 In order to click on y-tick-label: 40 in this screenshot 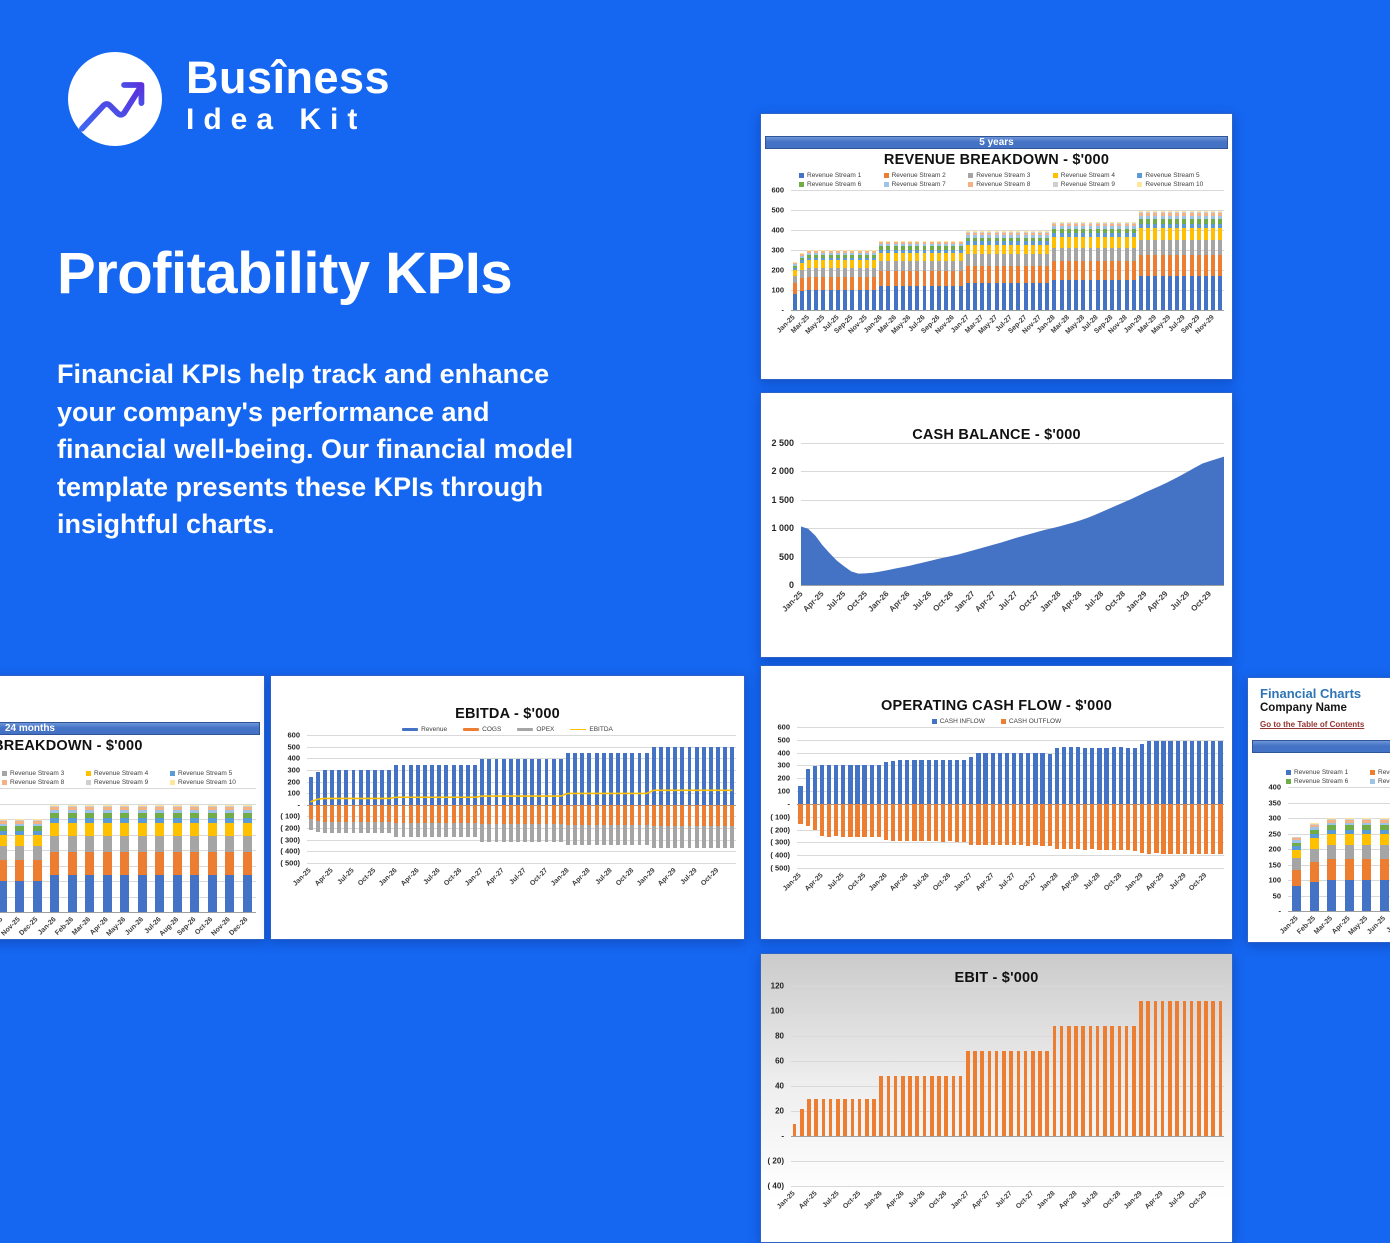, I will do `click(772, 1086)`.